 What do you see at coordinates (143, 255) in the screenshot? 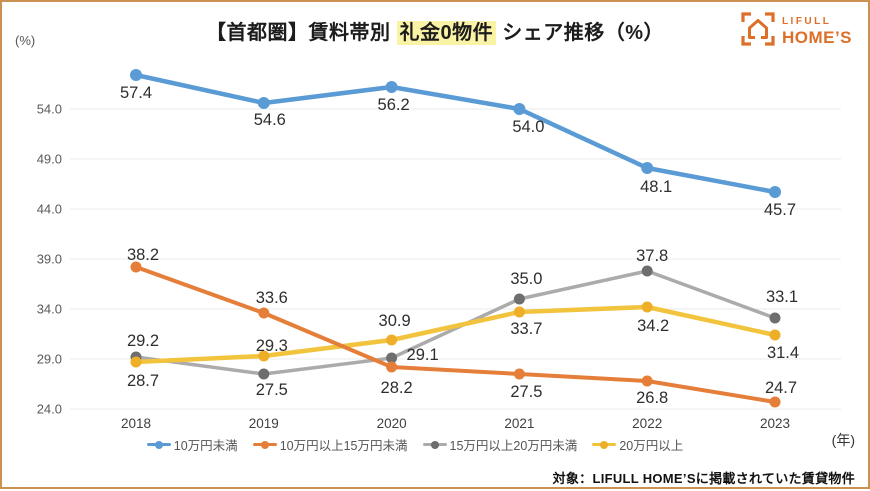
I see `data-label: 38.2` at bounding box center [143, 255].